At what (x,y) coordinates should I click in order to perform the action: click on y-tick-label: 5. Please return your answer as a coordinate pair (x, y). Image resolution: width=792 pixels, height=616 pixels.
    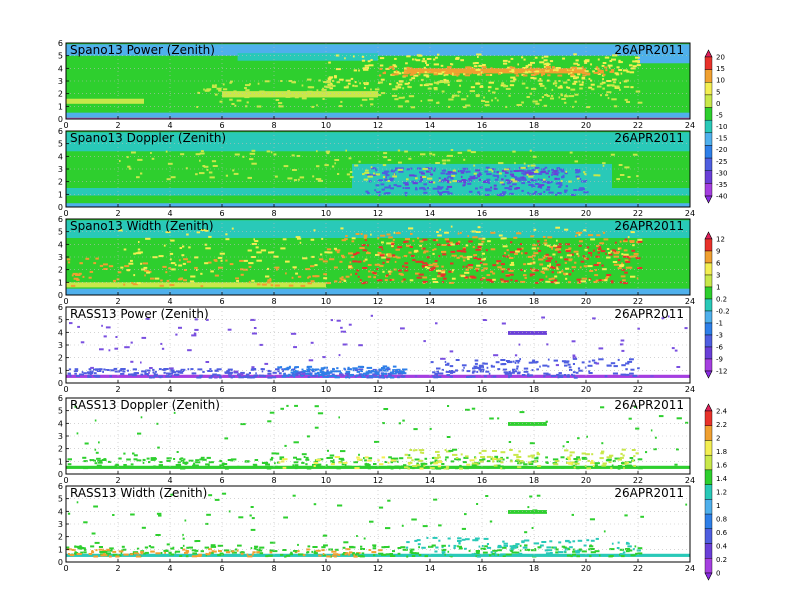
    Looking at the image, I should click on (60, 56).